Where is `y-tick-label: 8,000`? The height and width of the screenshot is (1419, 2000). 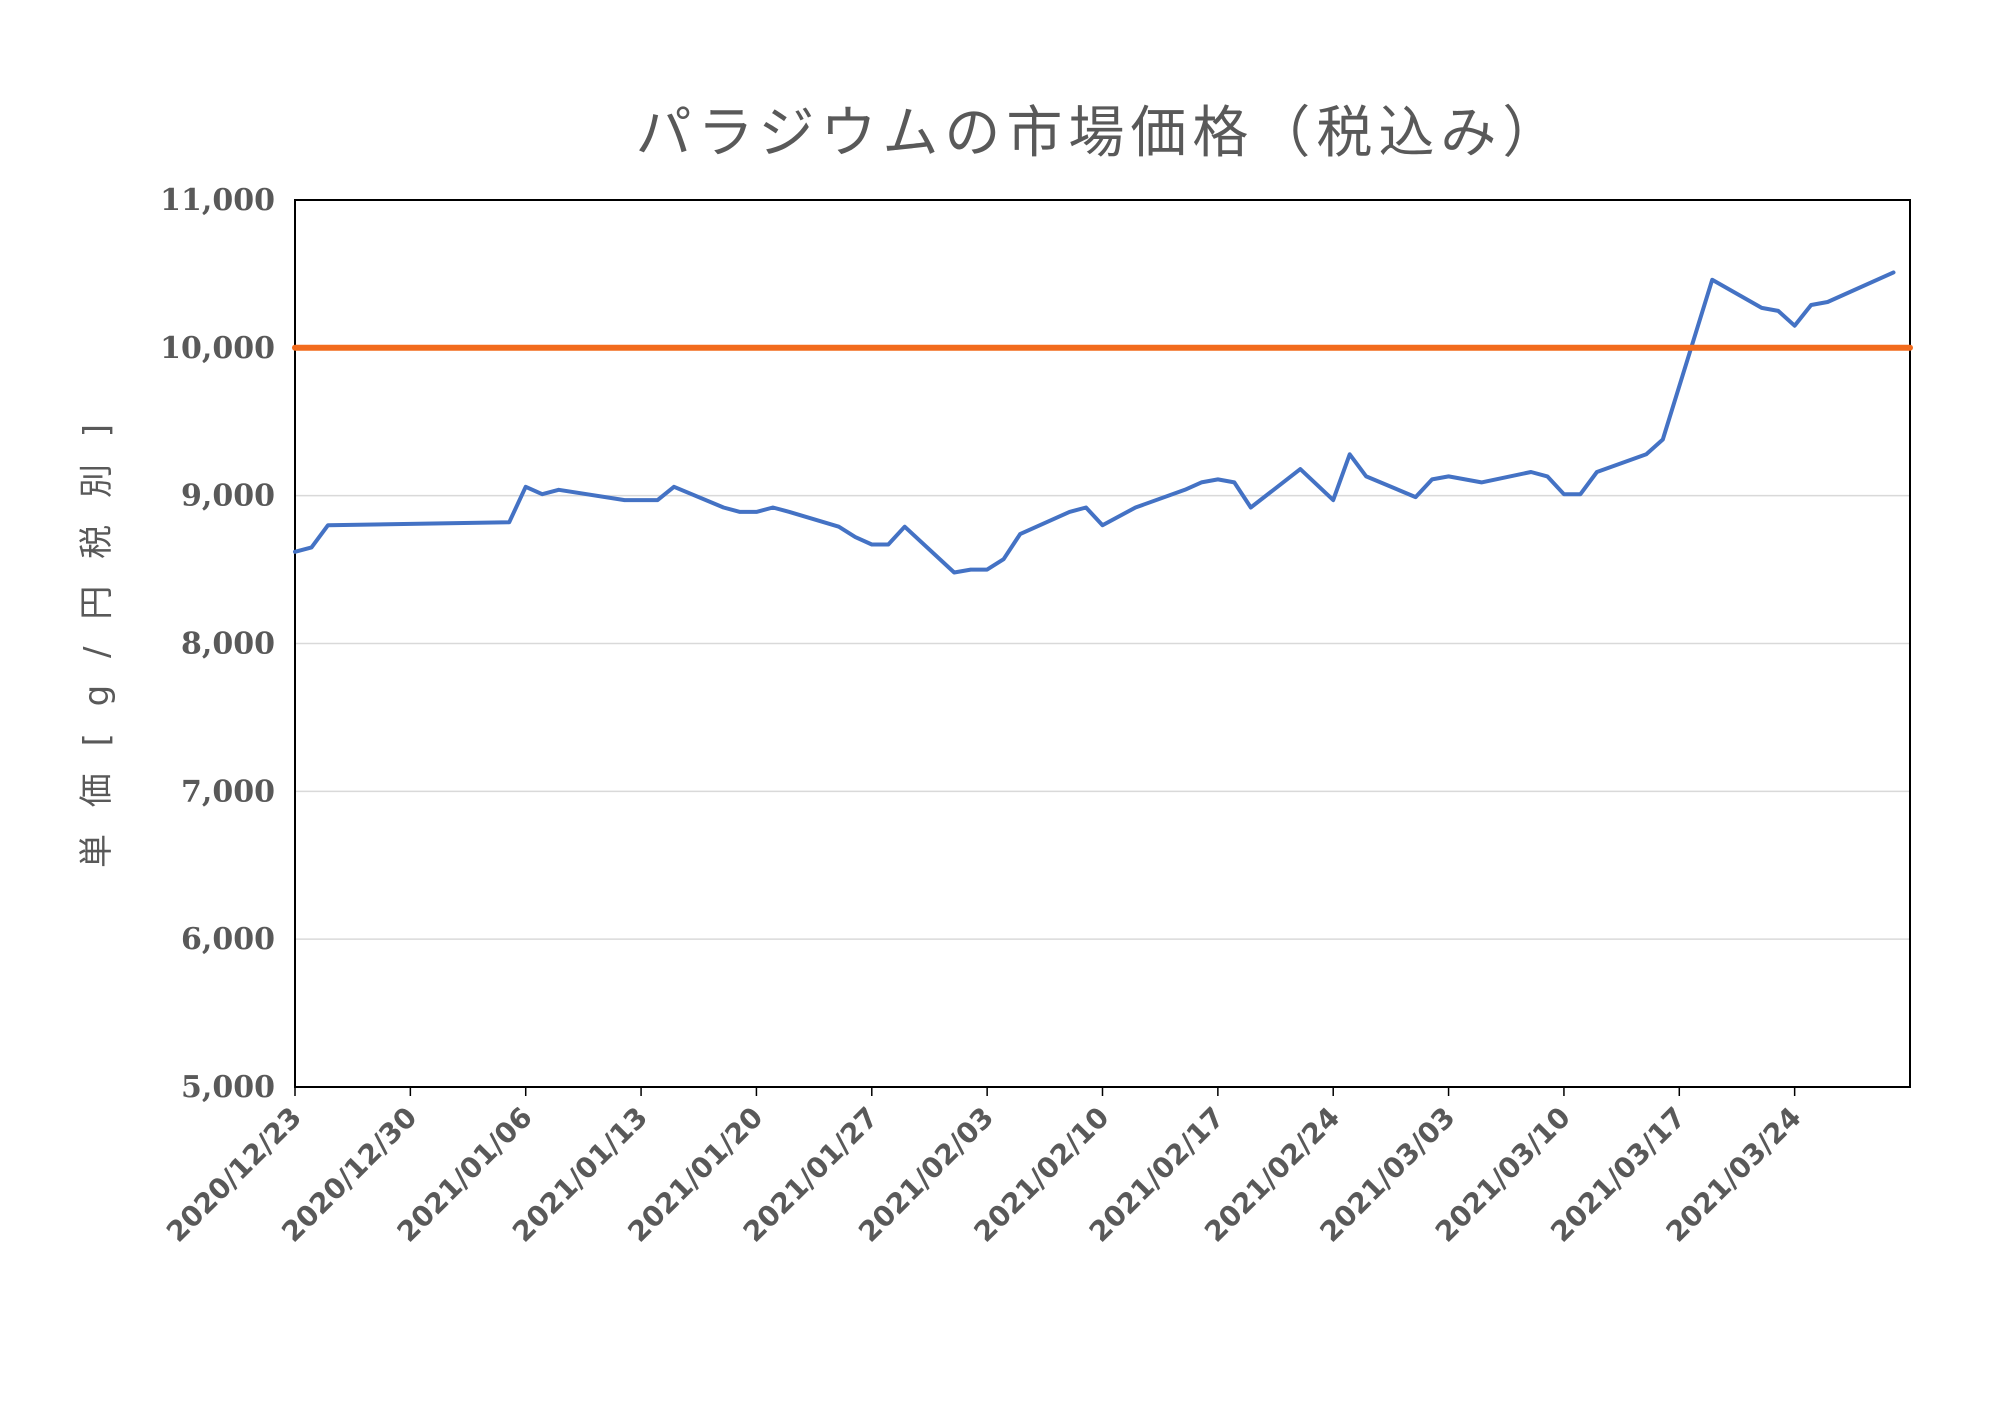 y-tick-label: 8,000 is located at coordinates (228, 644).